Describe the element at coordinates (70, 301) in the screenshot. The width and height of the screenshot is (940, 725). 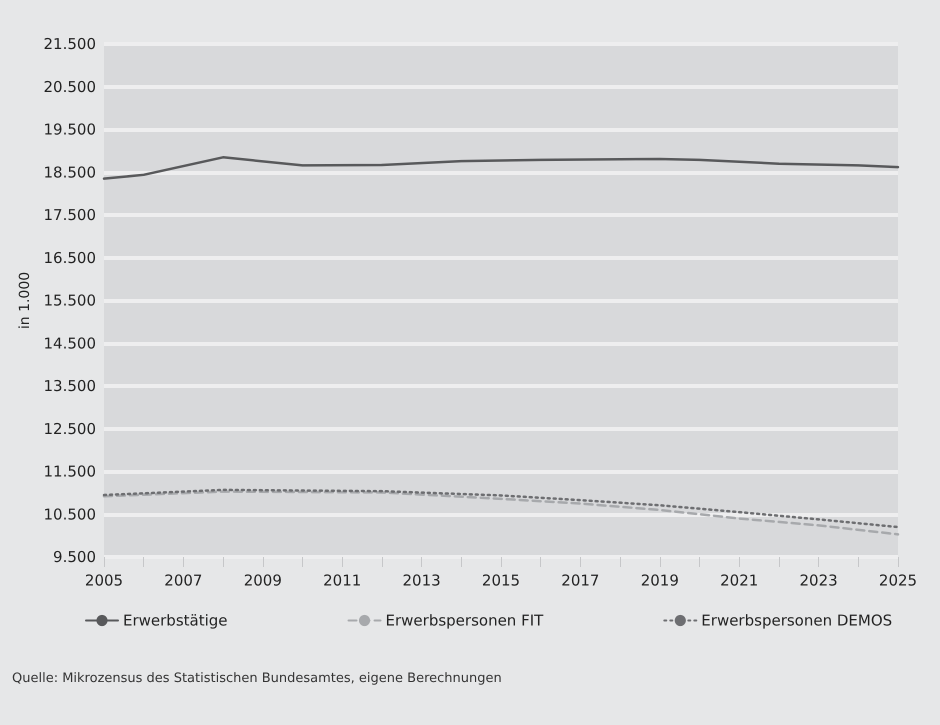
I see `y-tick-label: 15.500` at that location.